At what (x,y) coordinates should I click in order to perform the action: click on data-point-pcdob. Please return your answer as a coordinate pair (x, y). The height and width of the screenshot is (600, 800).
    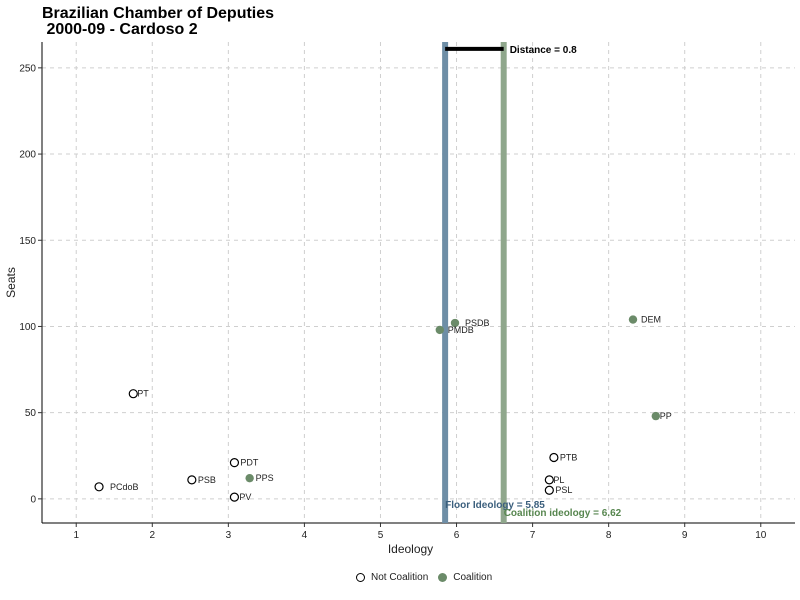
    Looking at the image, I should click on (99, 487).